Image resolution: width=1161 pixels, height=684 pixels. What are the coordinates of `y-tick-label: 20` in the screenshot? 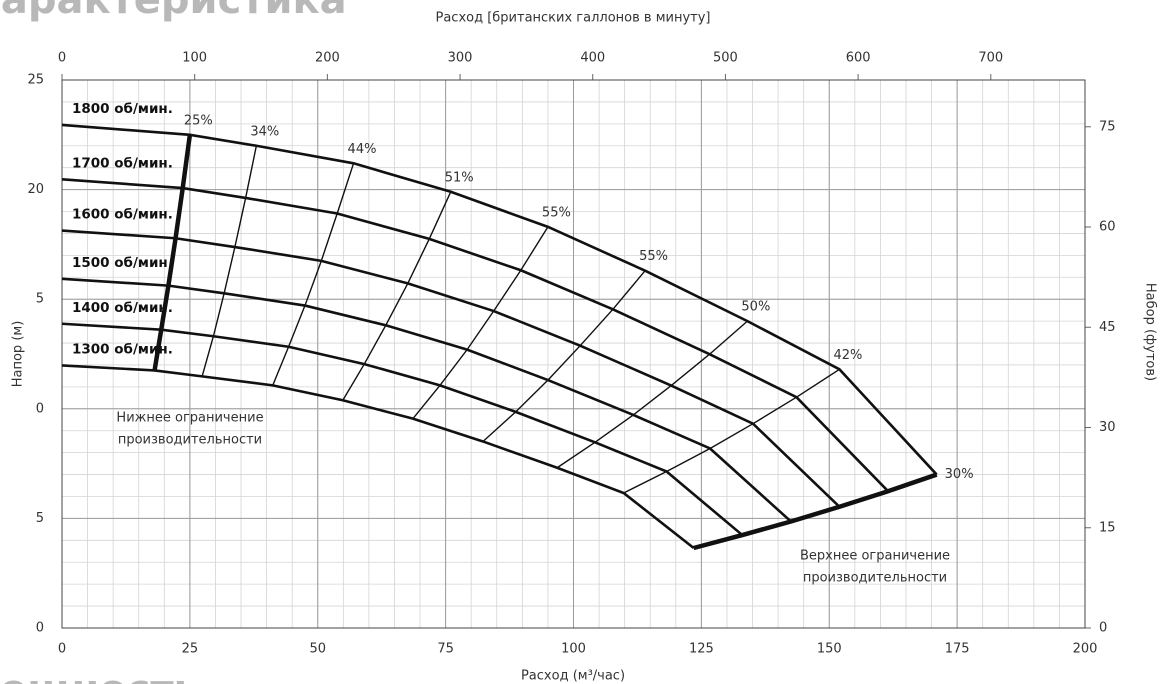 It's located at (35, 189).